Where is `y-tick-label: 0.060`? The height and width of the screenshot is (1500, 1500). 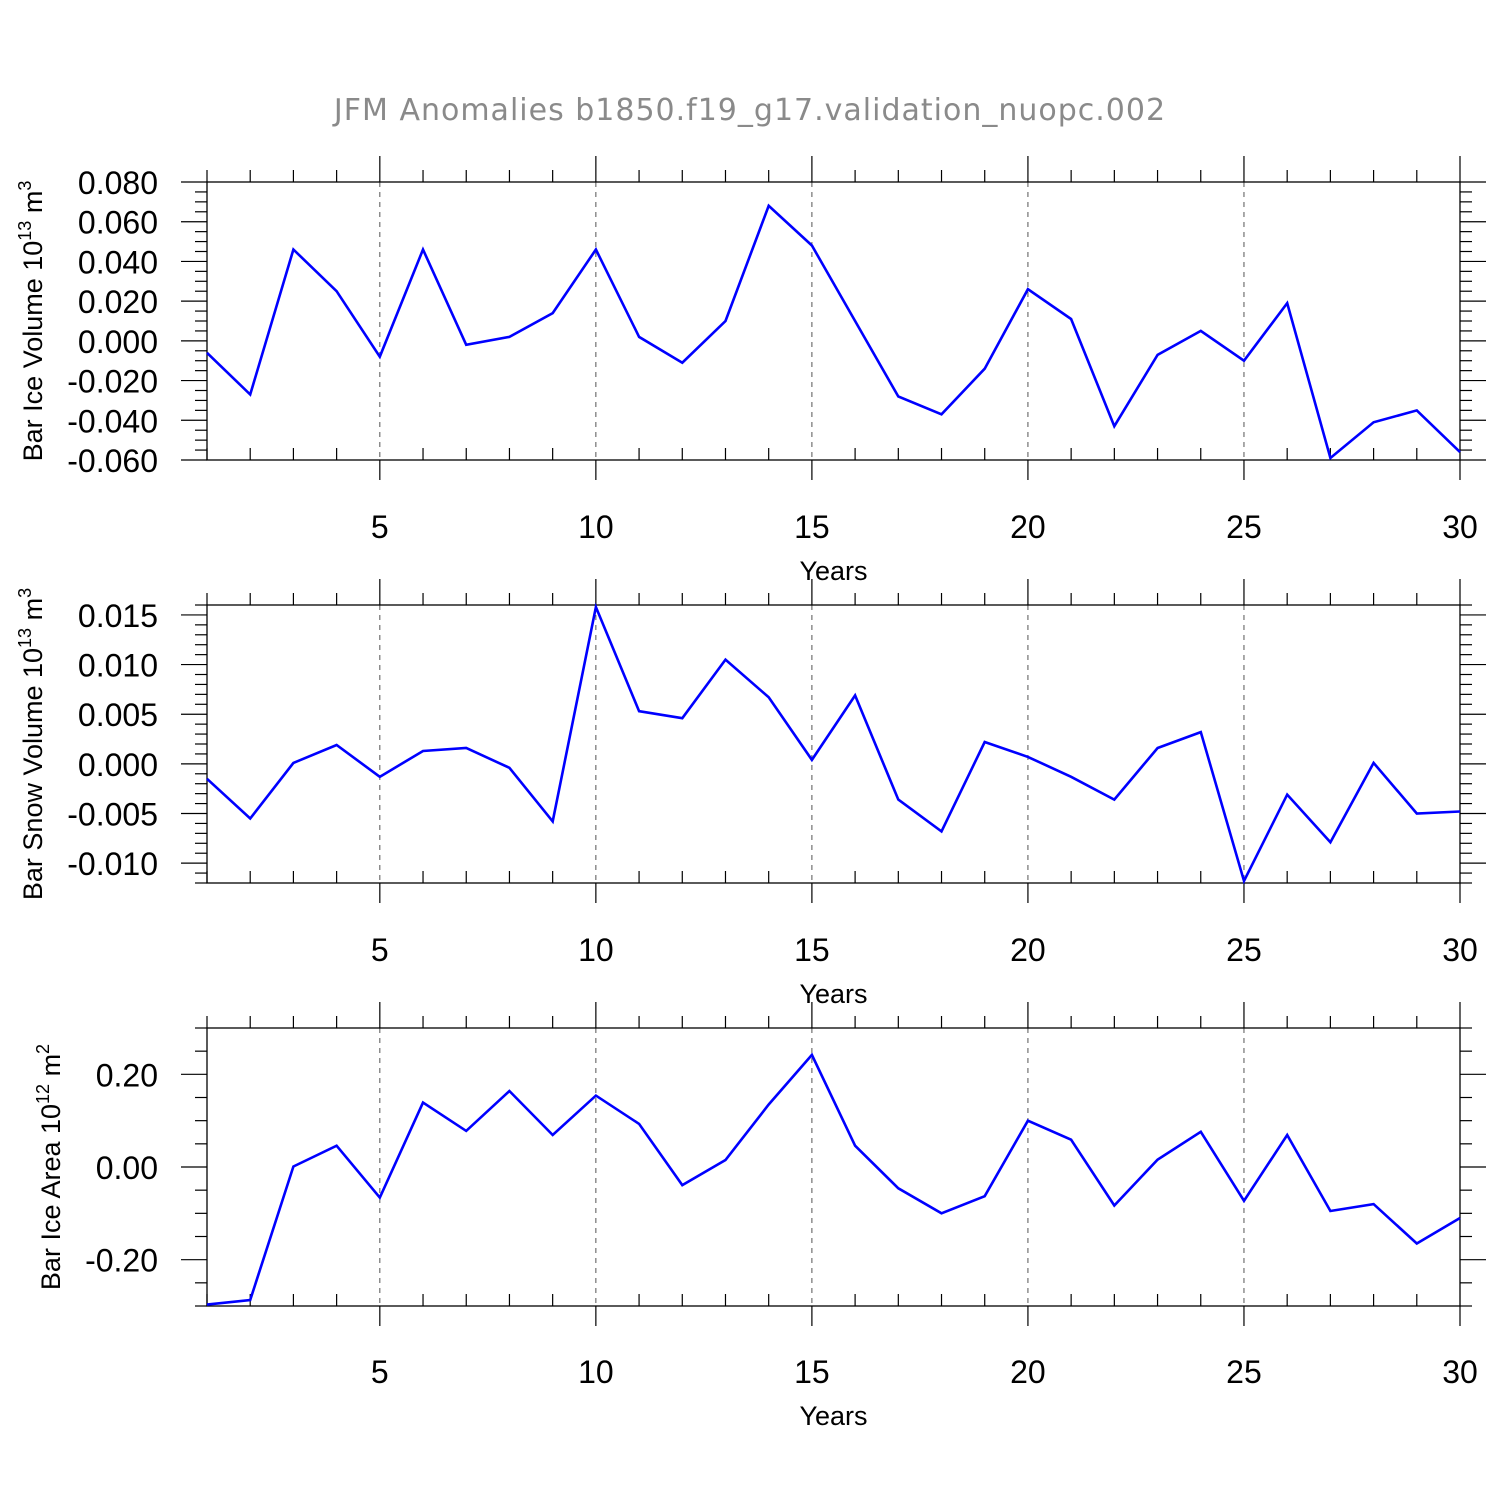 y-tick-label: 0.060 is located at coordinates (118, 223).